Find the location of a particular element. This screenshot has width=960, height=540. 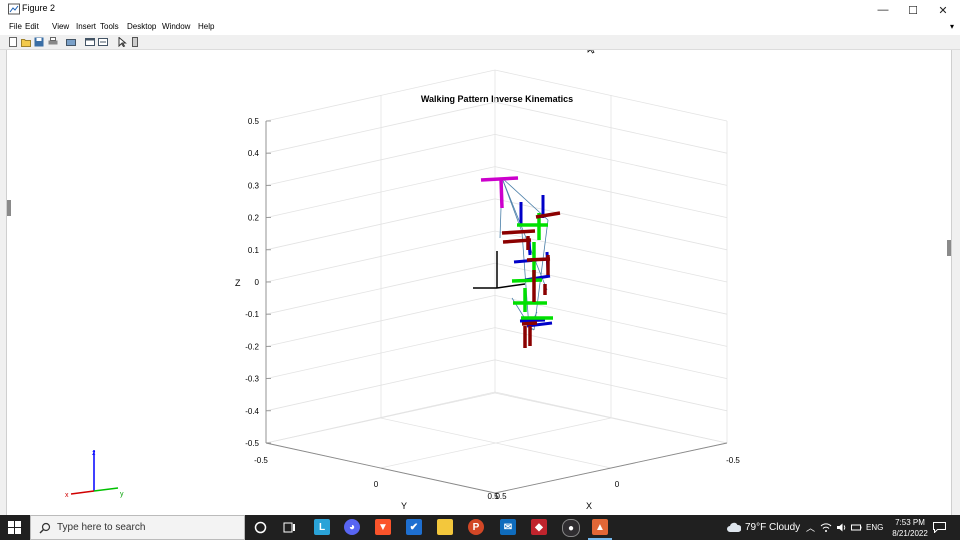

language-indicator: ENG is located at coordinates (875, 527).